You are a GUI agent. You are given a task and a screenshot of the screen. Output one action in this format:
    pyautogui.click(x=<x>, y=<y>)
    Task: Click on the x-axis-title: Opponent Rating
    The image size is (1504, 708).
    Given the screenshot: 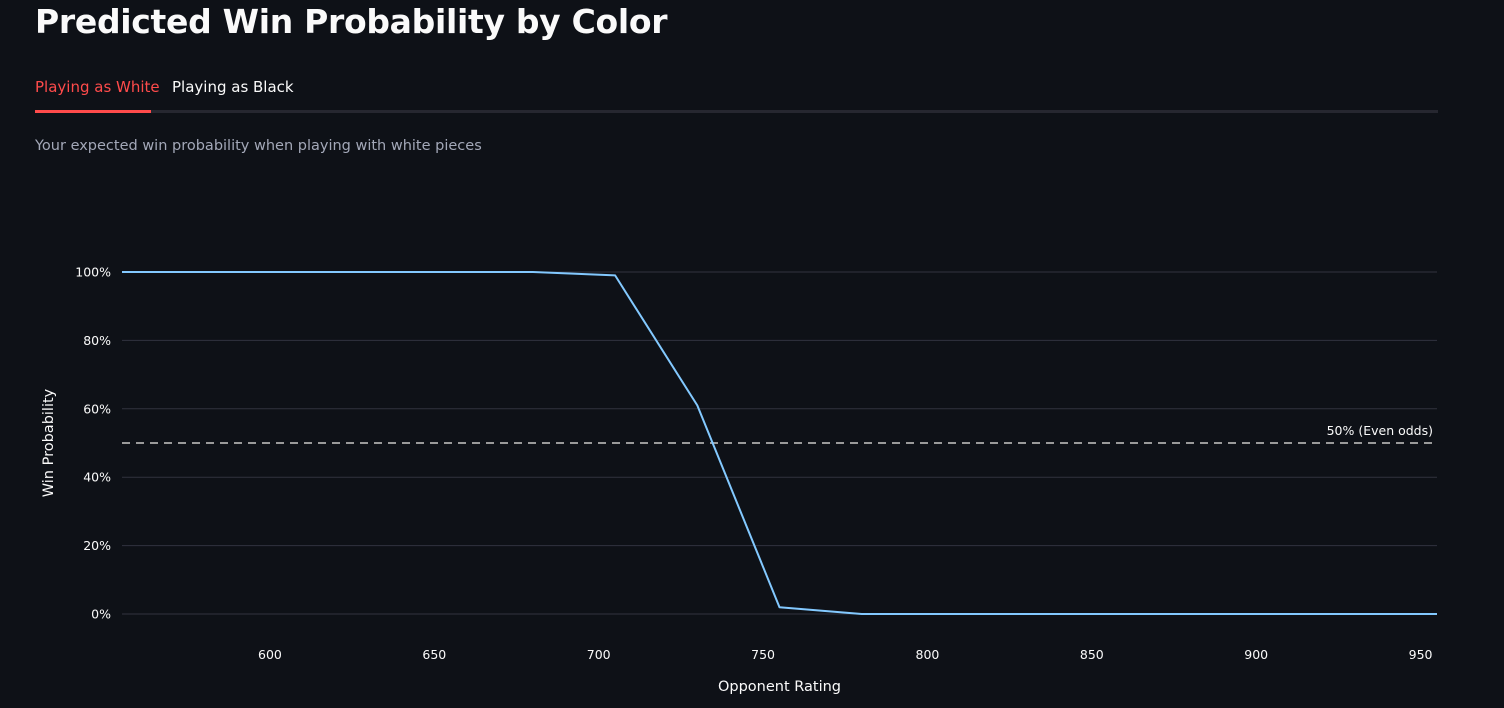 What is the action you would take?
    pyautogui.click(x=779, y=687)
    